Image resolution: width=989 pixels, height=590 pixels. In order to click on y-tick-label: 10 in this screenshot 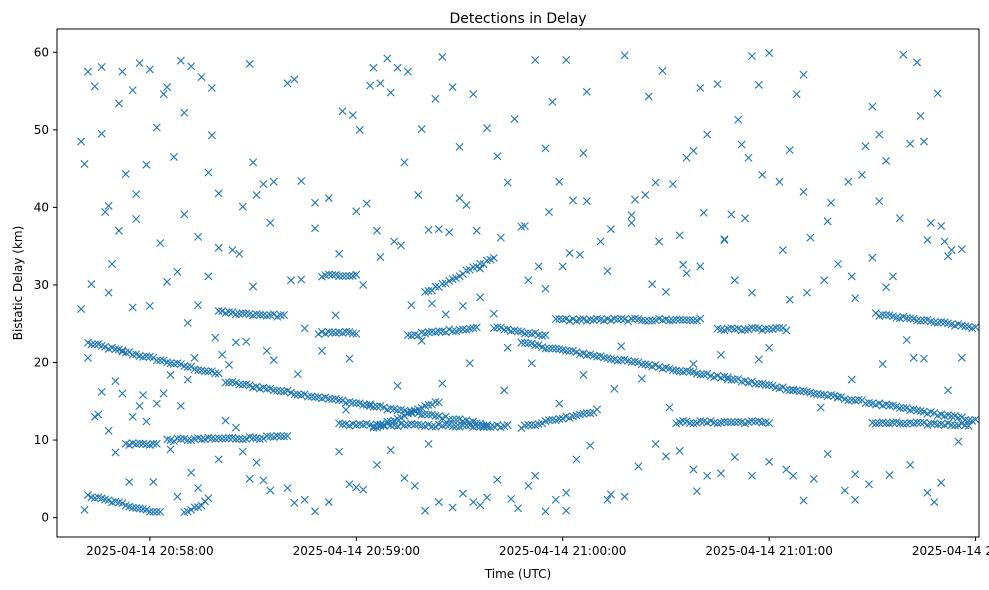, I will do `click(41, 440)`.